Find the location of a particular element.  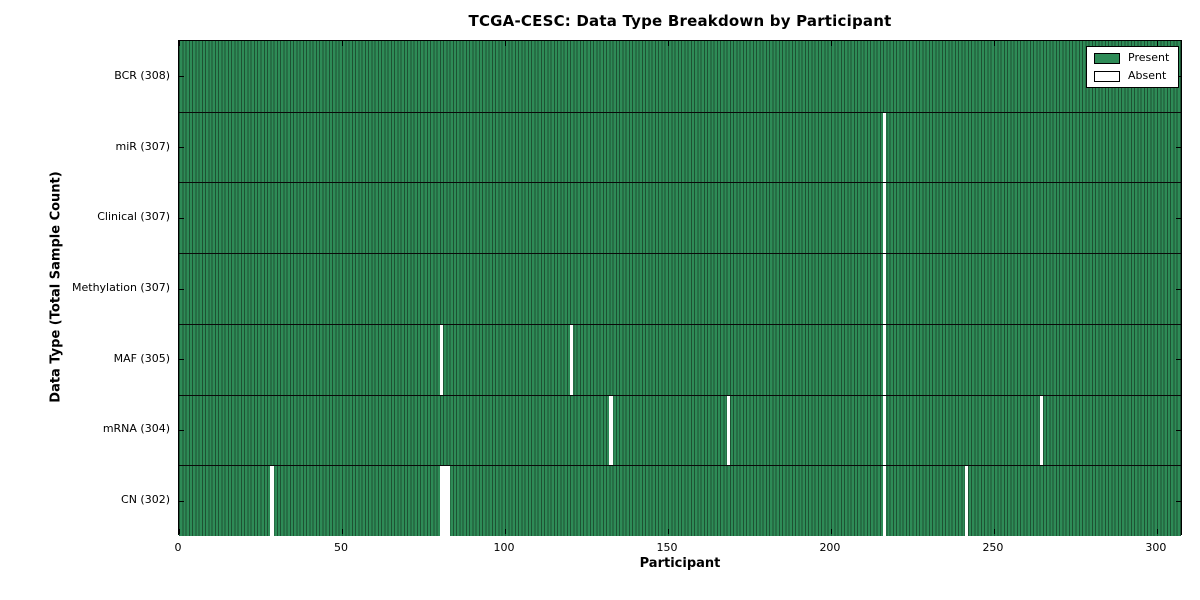

presence-row-CN is located at coordinates (680, 500).